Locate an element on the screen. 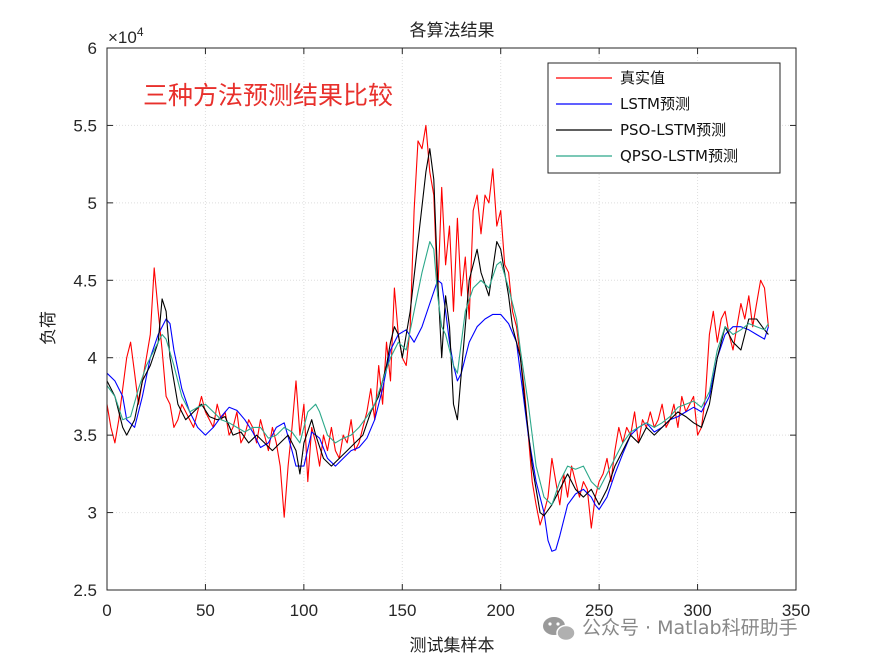 This screenshot has height=661, width=877. legend: 真实值 LSTM预测 PSO-LSTM预测 QPSO-LSTM预测 is located at coordinates (664, 118).